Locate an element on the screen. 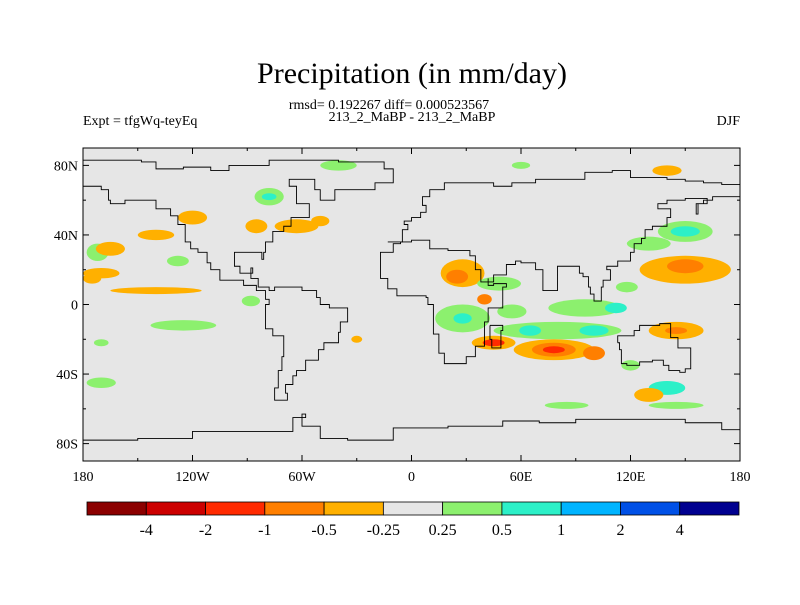  x-tick-label-6: 180 is located at coordinates (740, 477).